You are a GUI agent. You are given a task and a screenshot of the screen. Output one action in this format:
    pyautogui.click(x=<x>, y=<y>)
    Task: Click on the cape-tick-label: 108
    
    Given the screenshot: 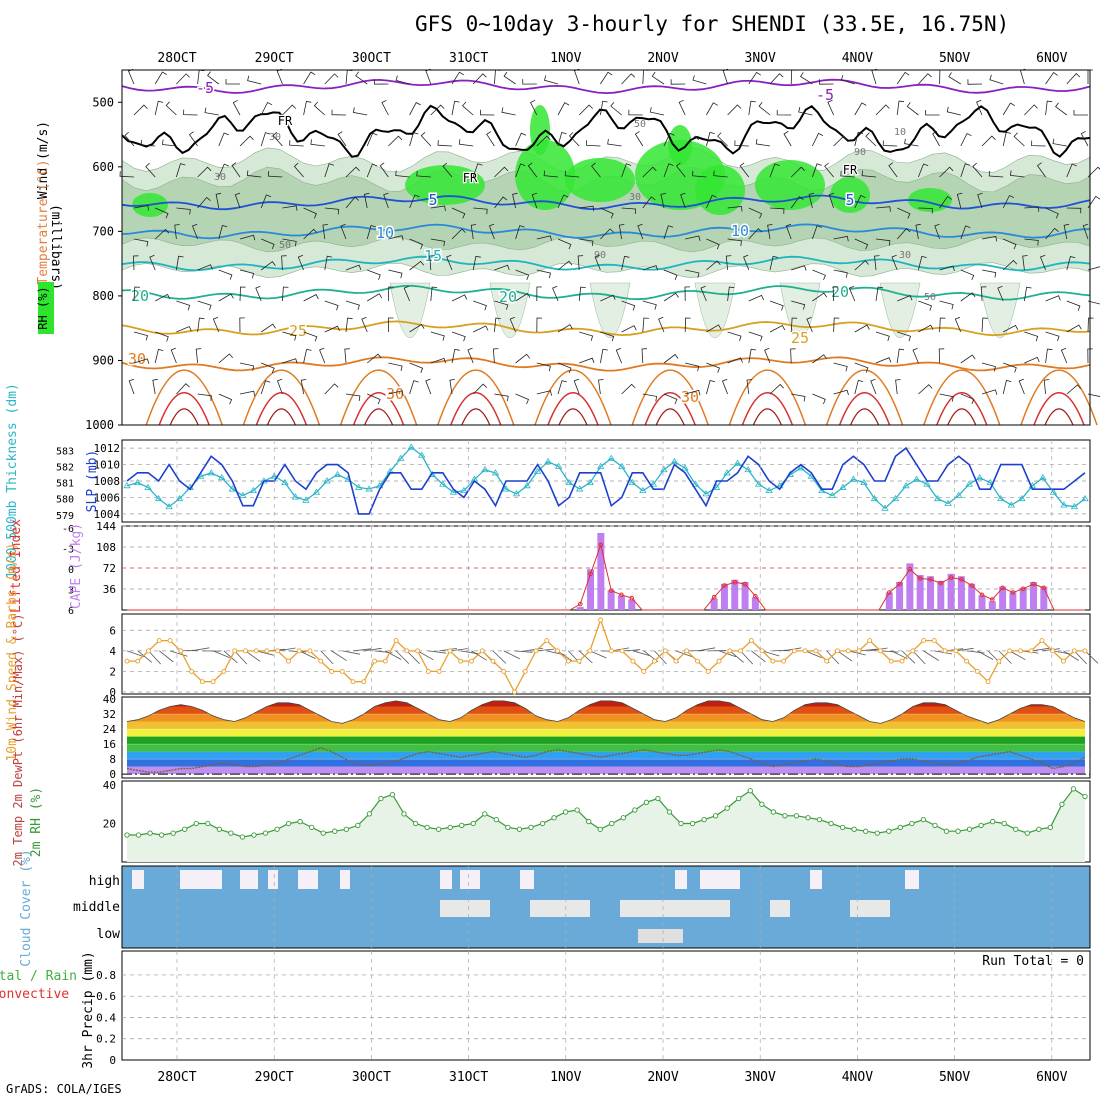 What is the action you would take?
    pyautogui.click(x=106, y=547)
    